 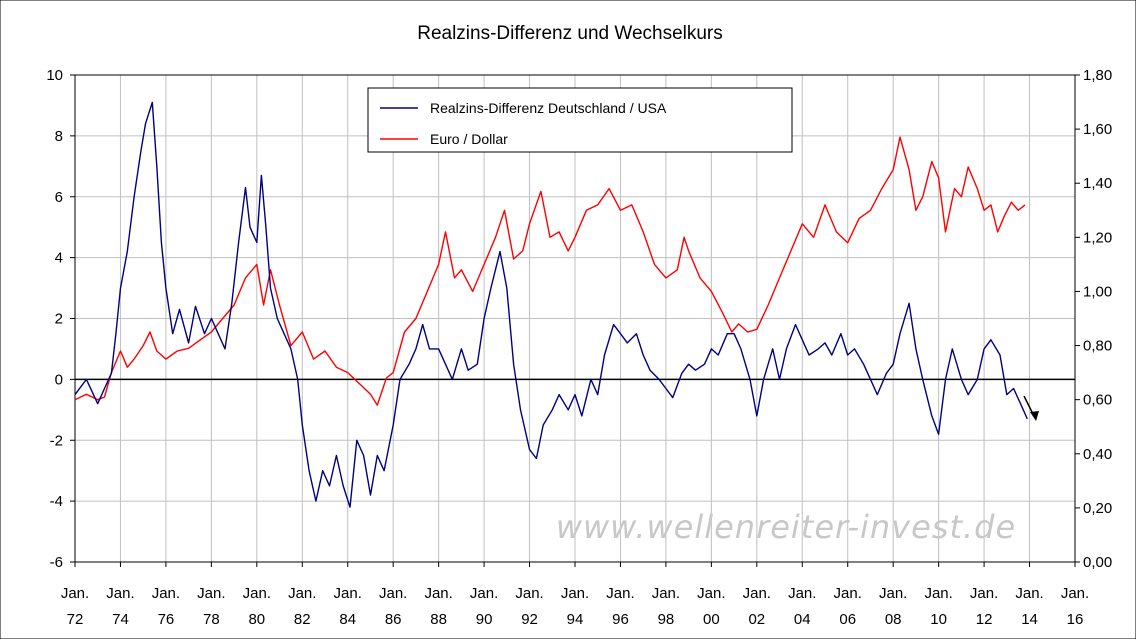 What do you see at coordinates (1097, 454) in the screenshot?
I see `y-right-tick-label: 0,40` at bounding box center [1097, 454].